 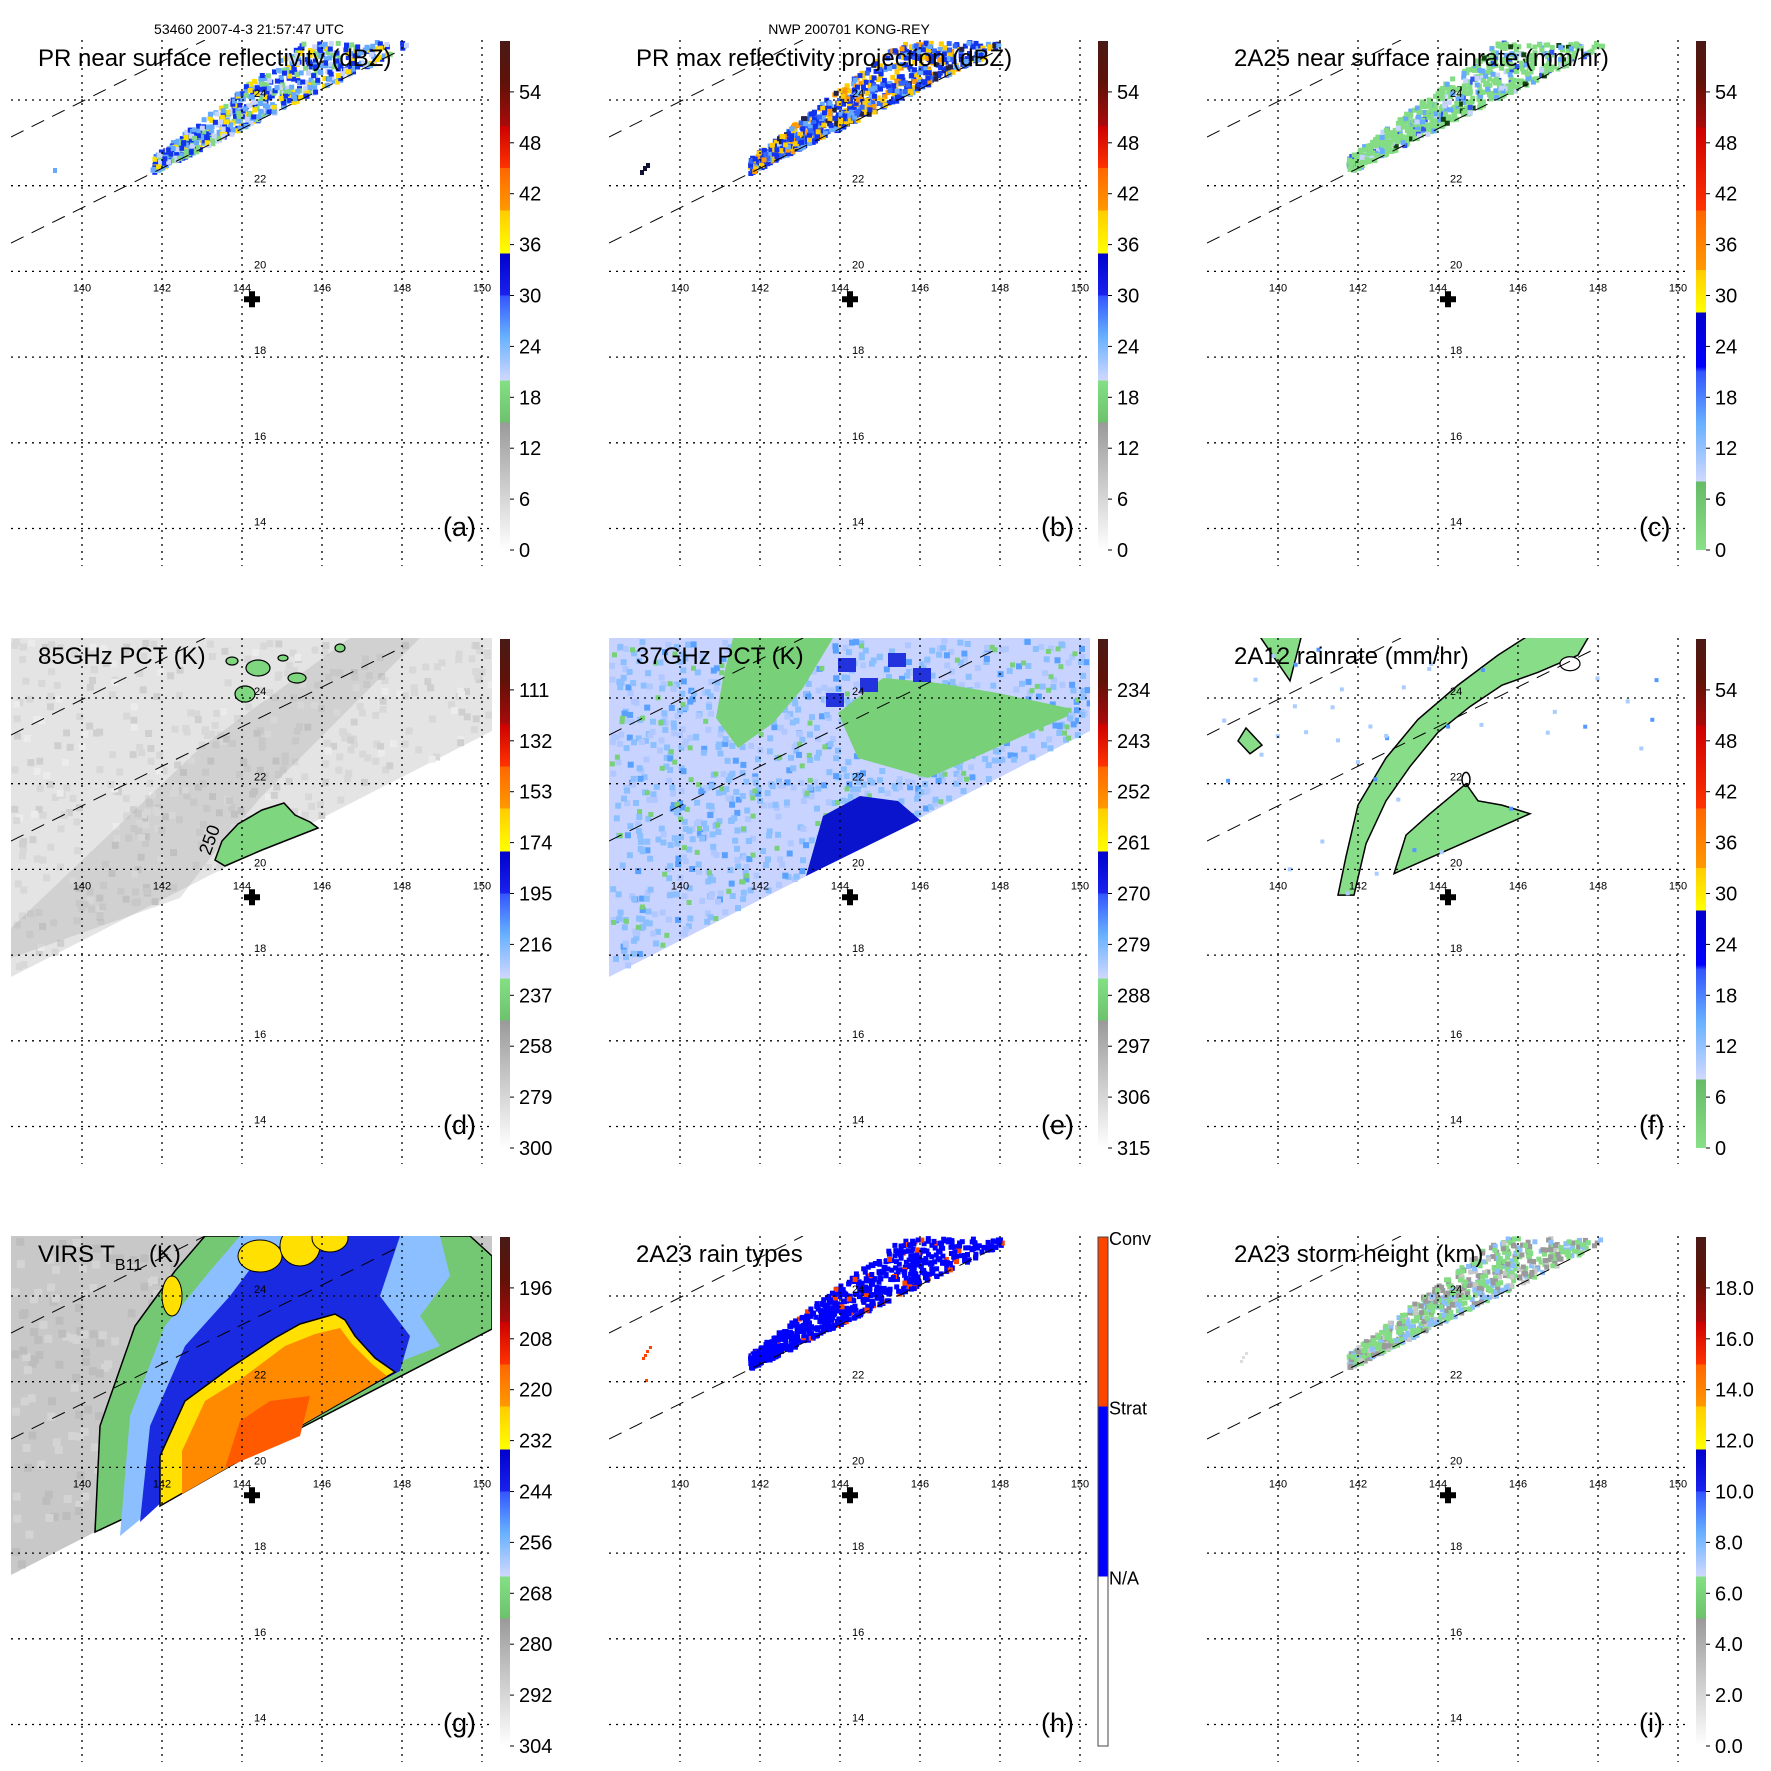 I want to click on data-field, so click(x=231, y=107).